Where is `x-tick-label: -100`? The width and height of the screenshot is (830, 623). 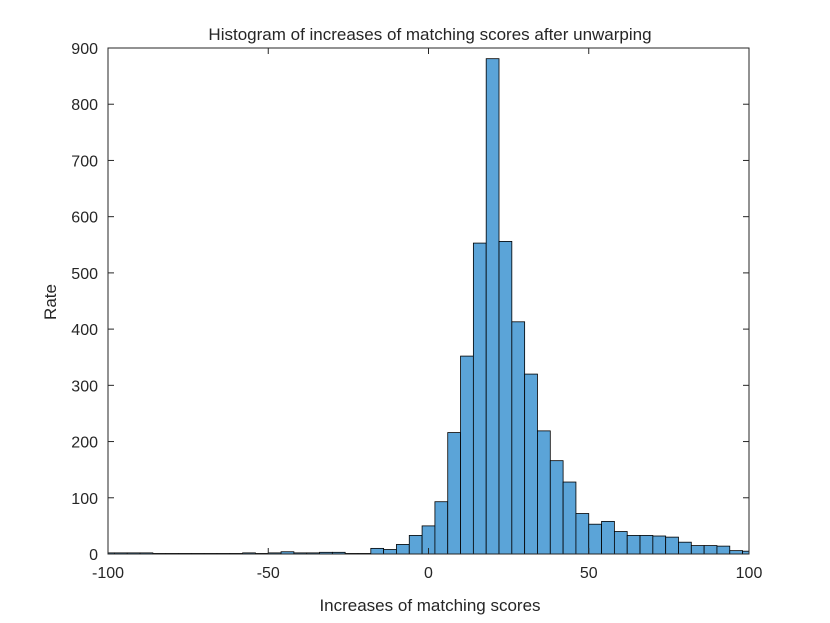
x-tick-label: -100 is located at coordinates (108, 573).